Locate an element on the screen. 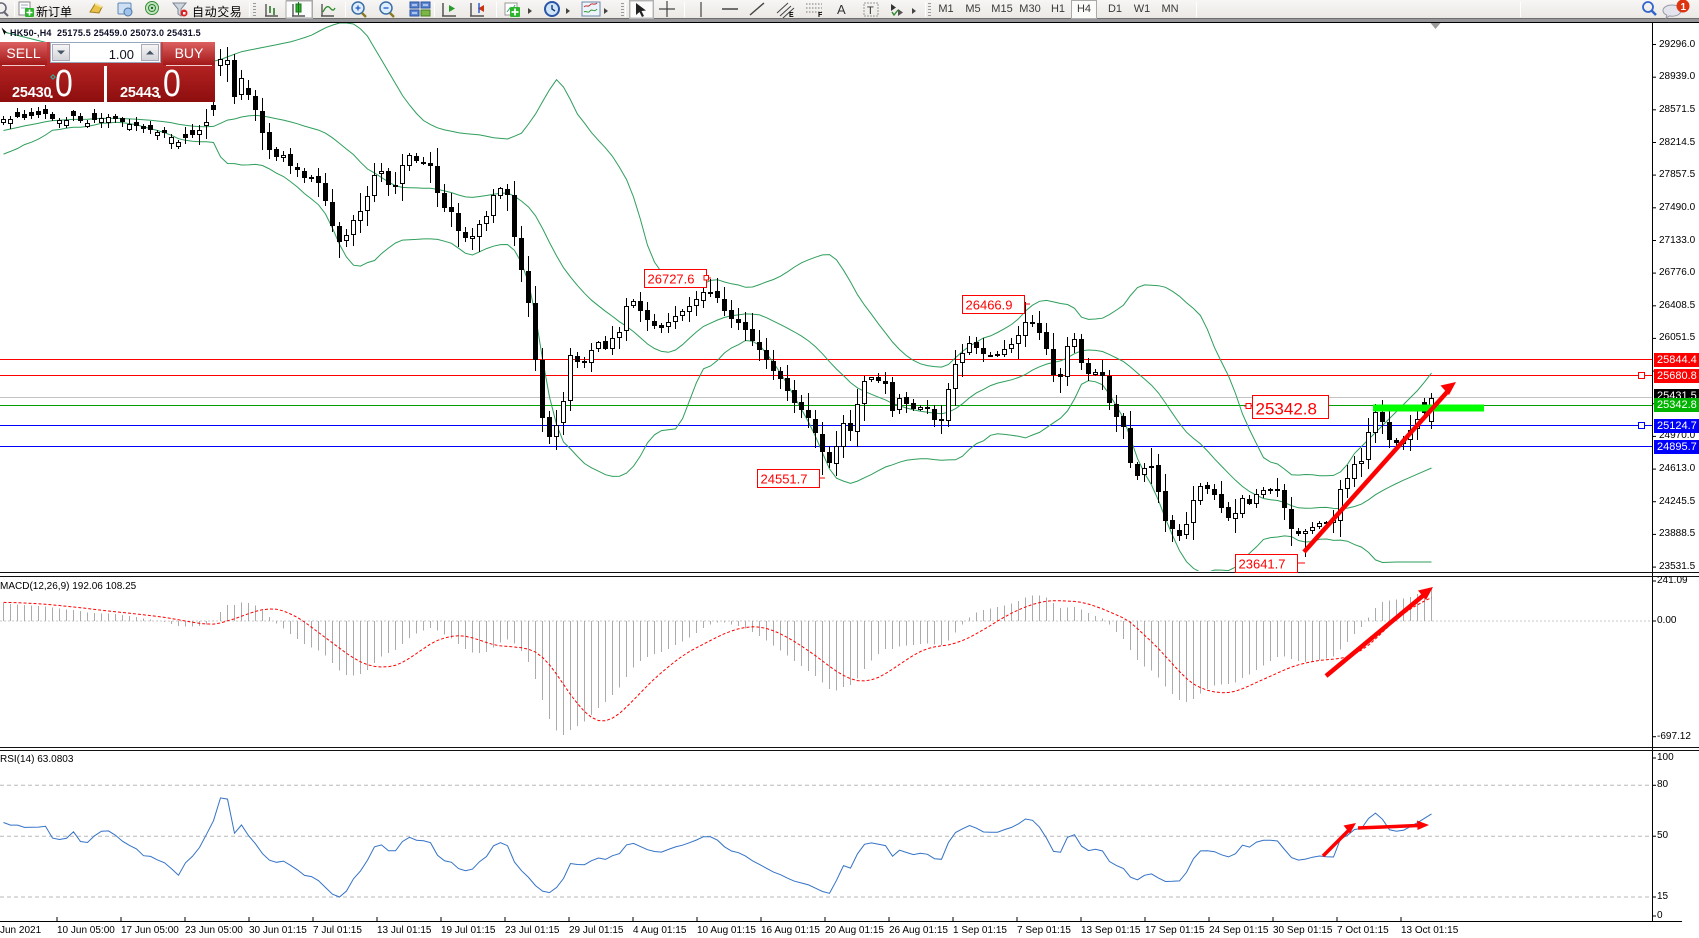 The height and width of the screenshot is (938, 1699). svg-text: 24551.7 is located at coordinates (784, 479).